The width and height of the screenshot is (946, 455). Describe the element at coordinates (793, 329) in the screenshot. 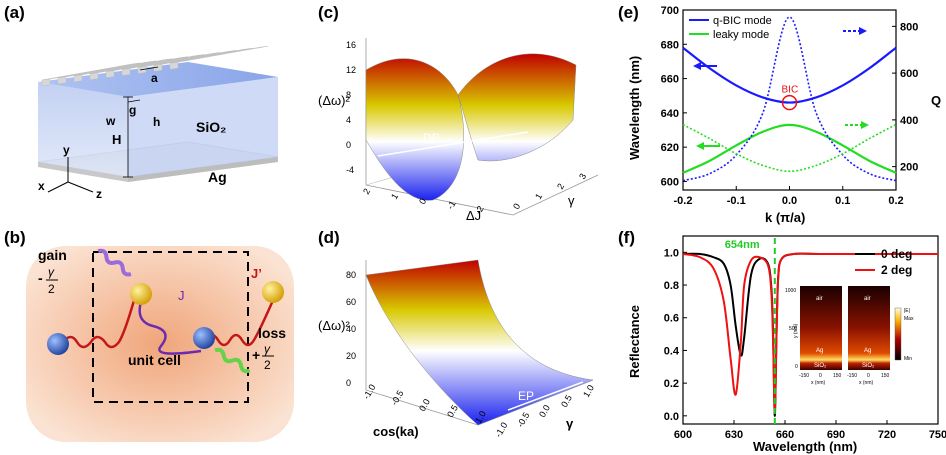

I see `inset-ytick-1: 500` at that location.